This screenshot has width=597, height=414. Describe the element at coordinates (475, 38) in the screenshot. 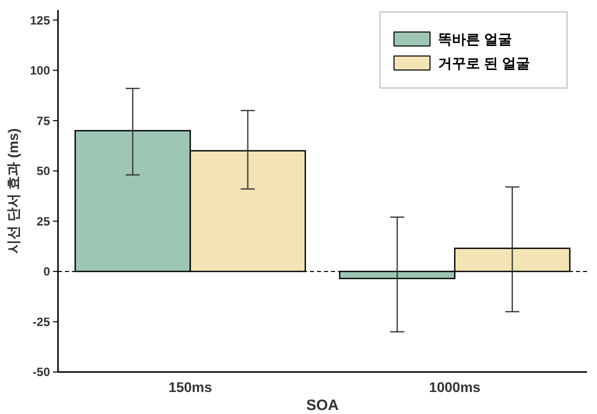

I see `legend-label: 똑바른 얼굴` at that location.